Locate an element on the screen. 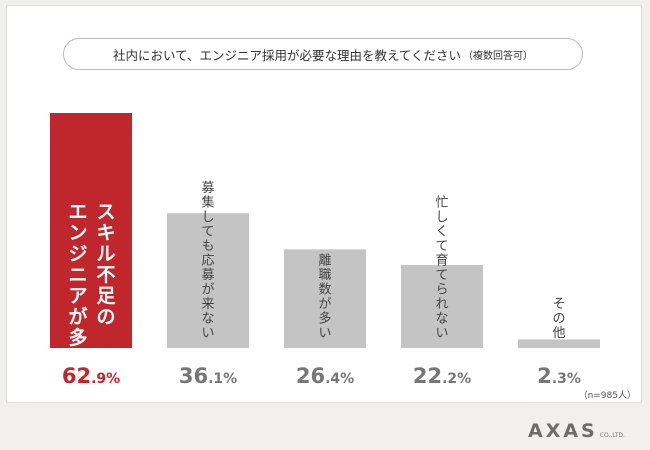  category-label-5: その他 is located at coordinates (558, 319).